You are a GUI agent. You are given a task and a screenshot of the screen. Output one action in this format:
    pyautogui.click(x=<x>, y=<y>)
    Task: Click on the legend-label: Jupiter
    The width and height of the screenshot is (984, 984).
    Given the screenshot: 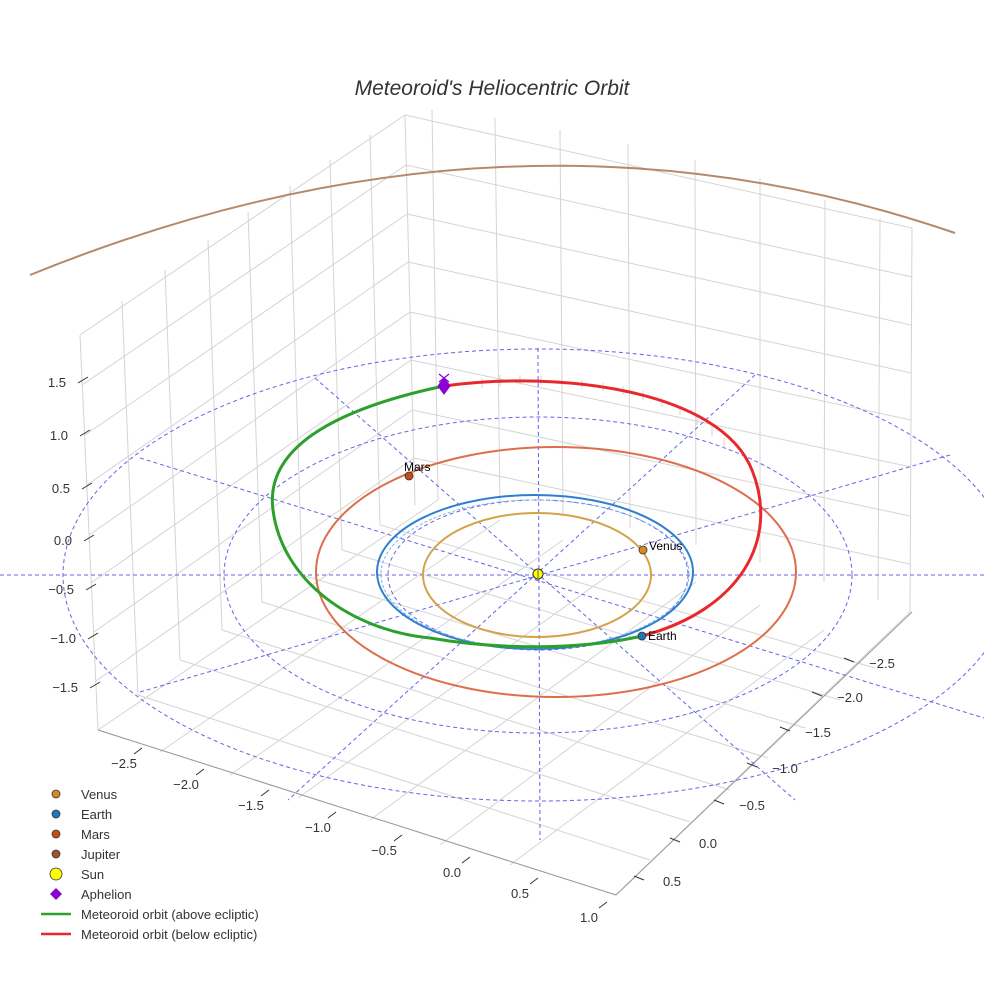 What is the action you would take?
    pyautogui.click(x=101, y=854)
    